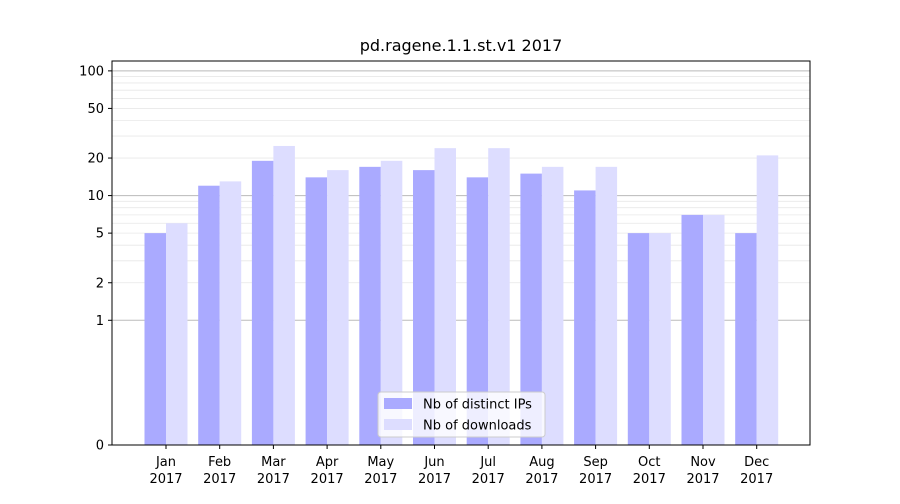 This screenshot has height=504, width=900. I want to click on x-tick-label-month: Oct, so click(649, 462).